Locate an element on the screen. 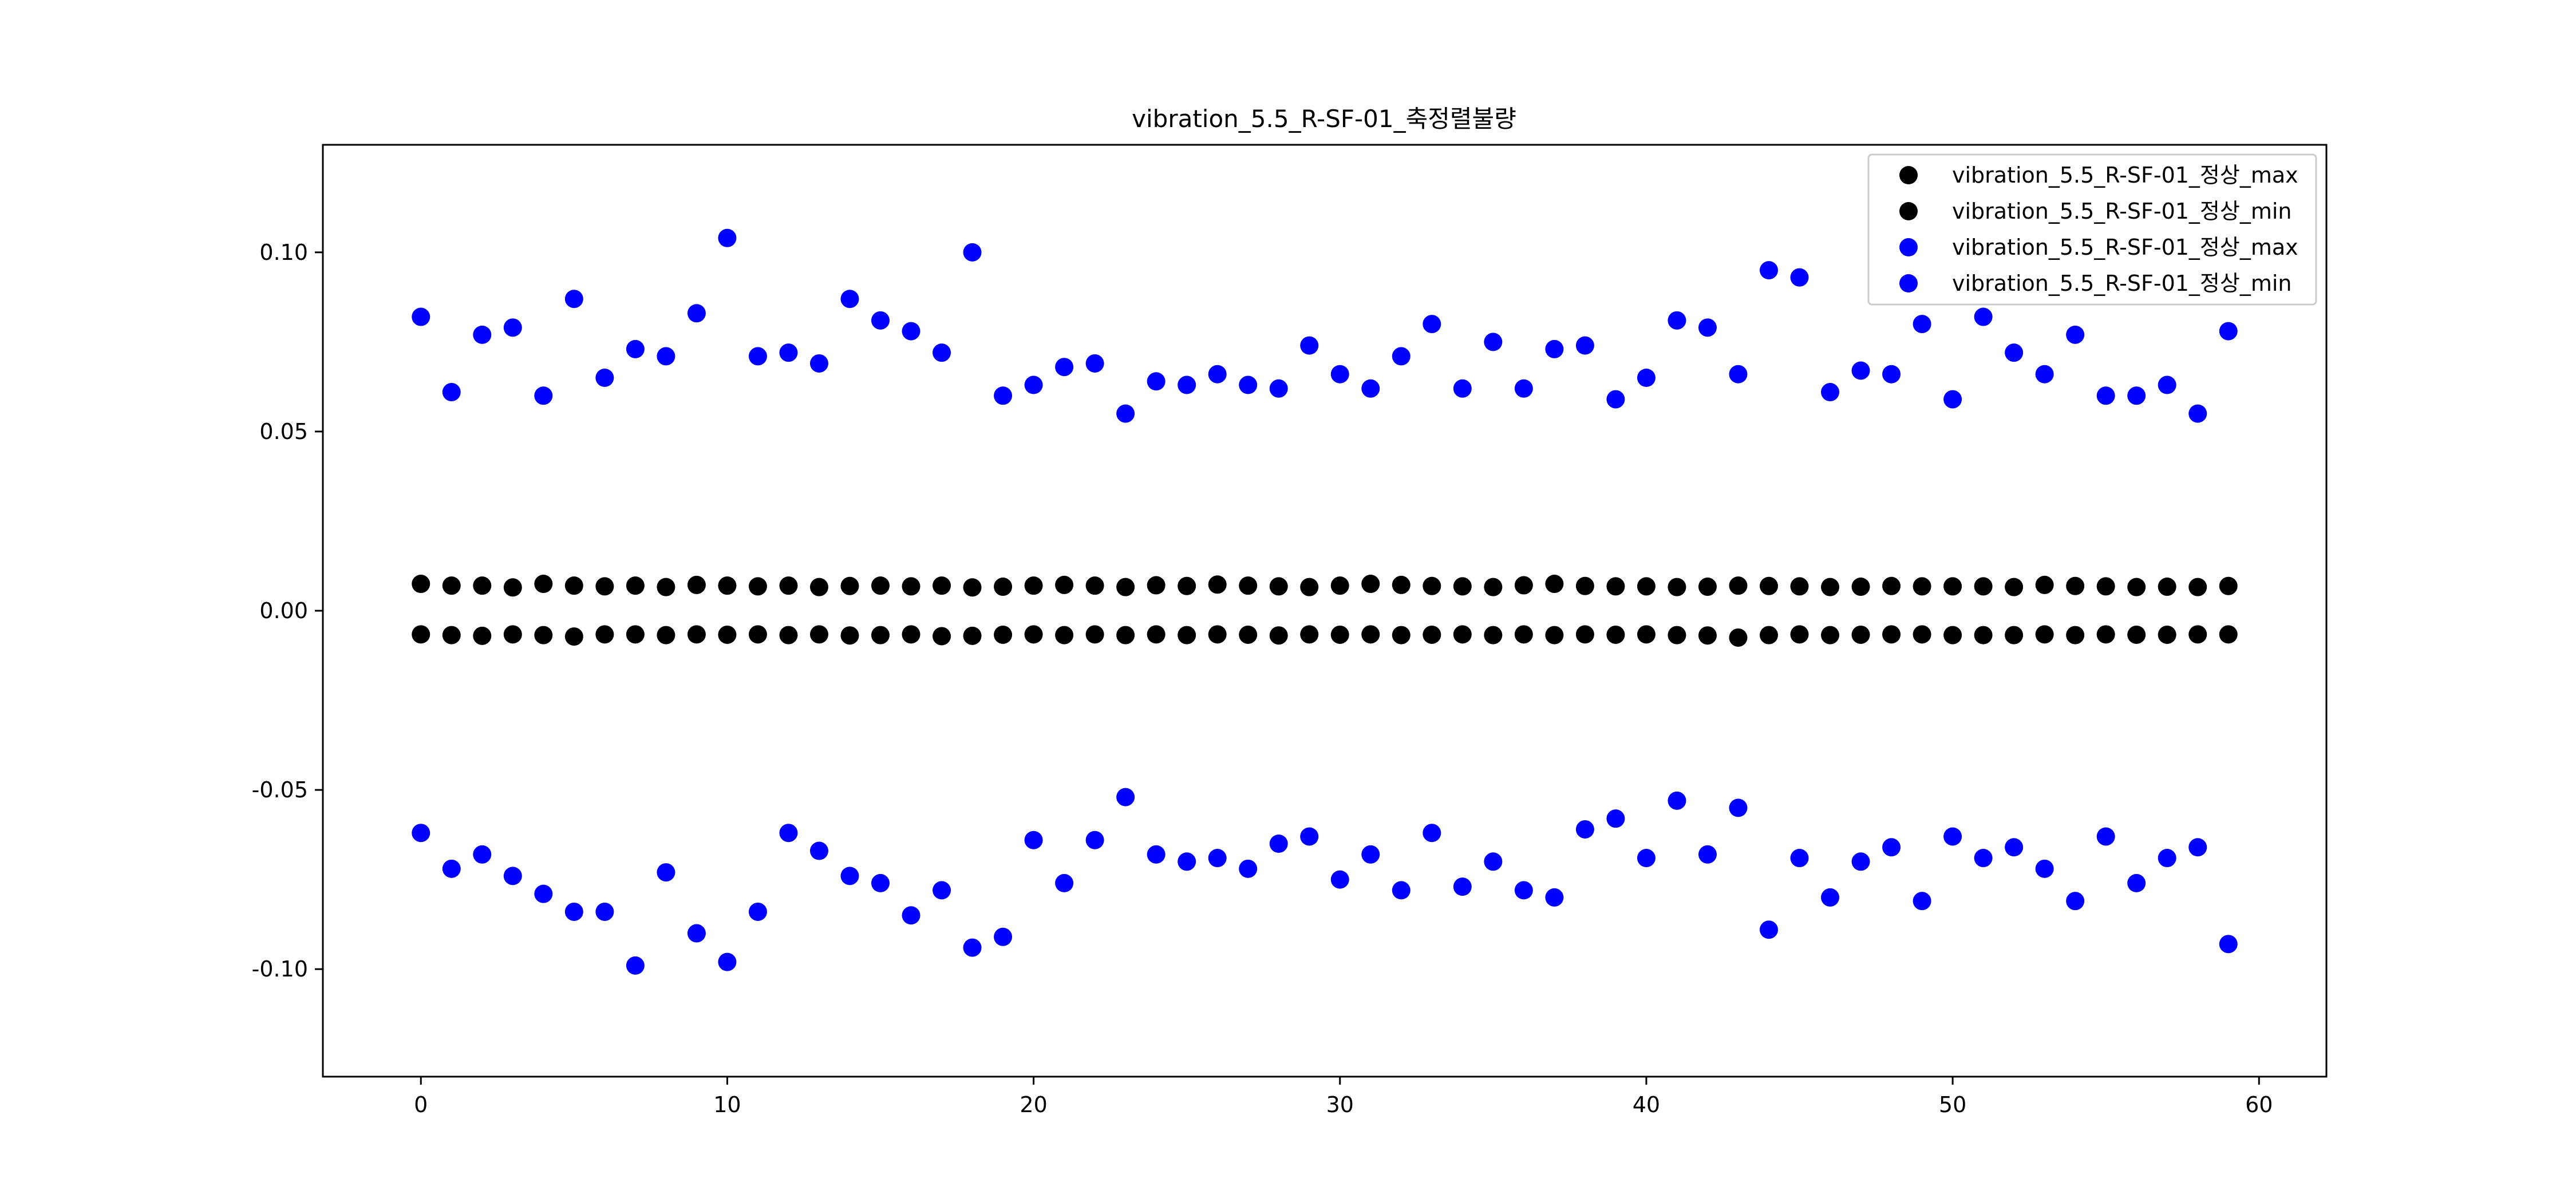 The height and width of the screenshot is (1202, 2576). legend-box is located at coordinates (2092, 230).